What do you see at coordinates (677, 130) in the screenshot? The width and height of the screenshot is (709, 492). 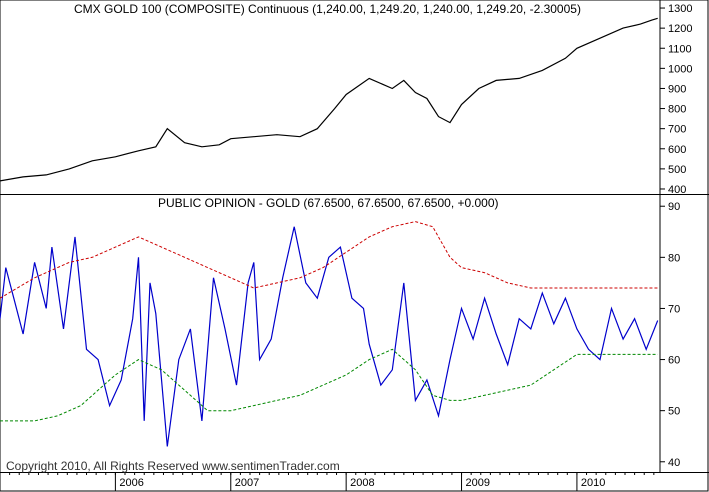 I see `y-tick-label-0-6: 700` at bounding box center [677, 130].